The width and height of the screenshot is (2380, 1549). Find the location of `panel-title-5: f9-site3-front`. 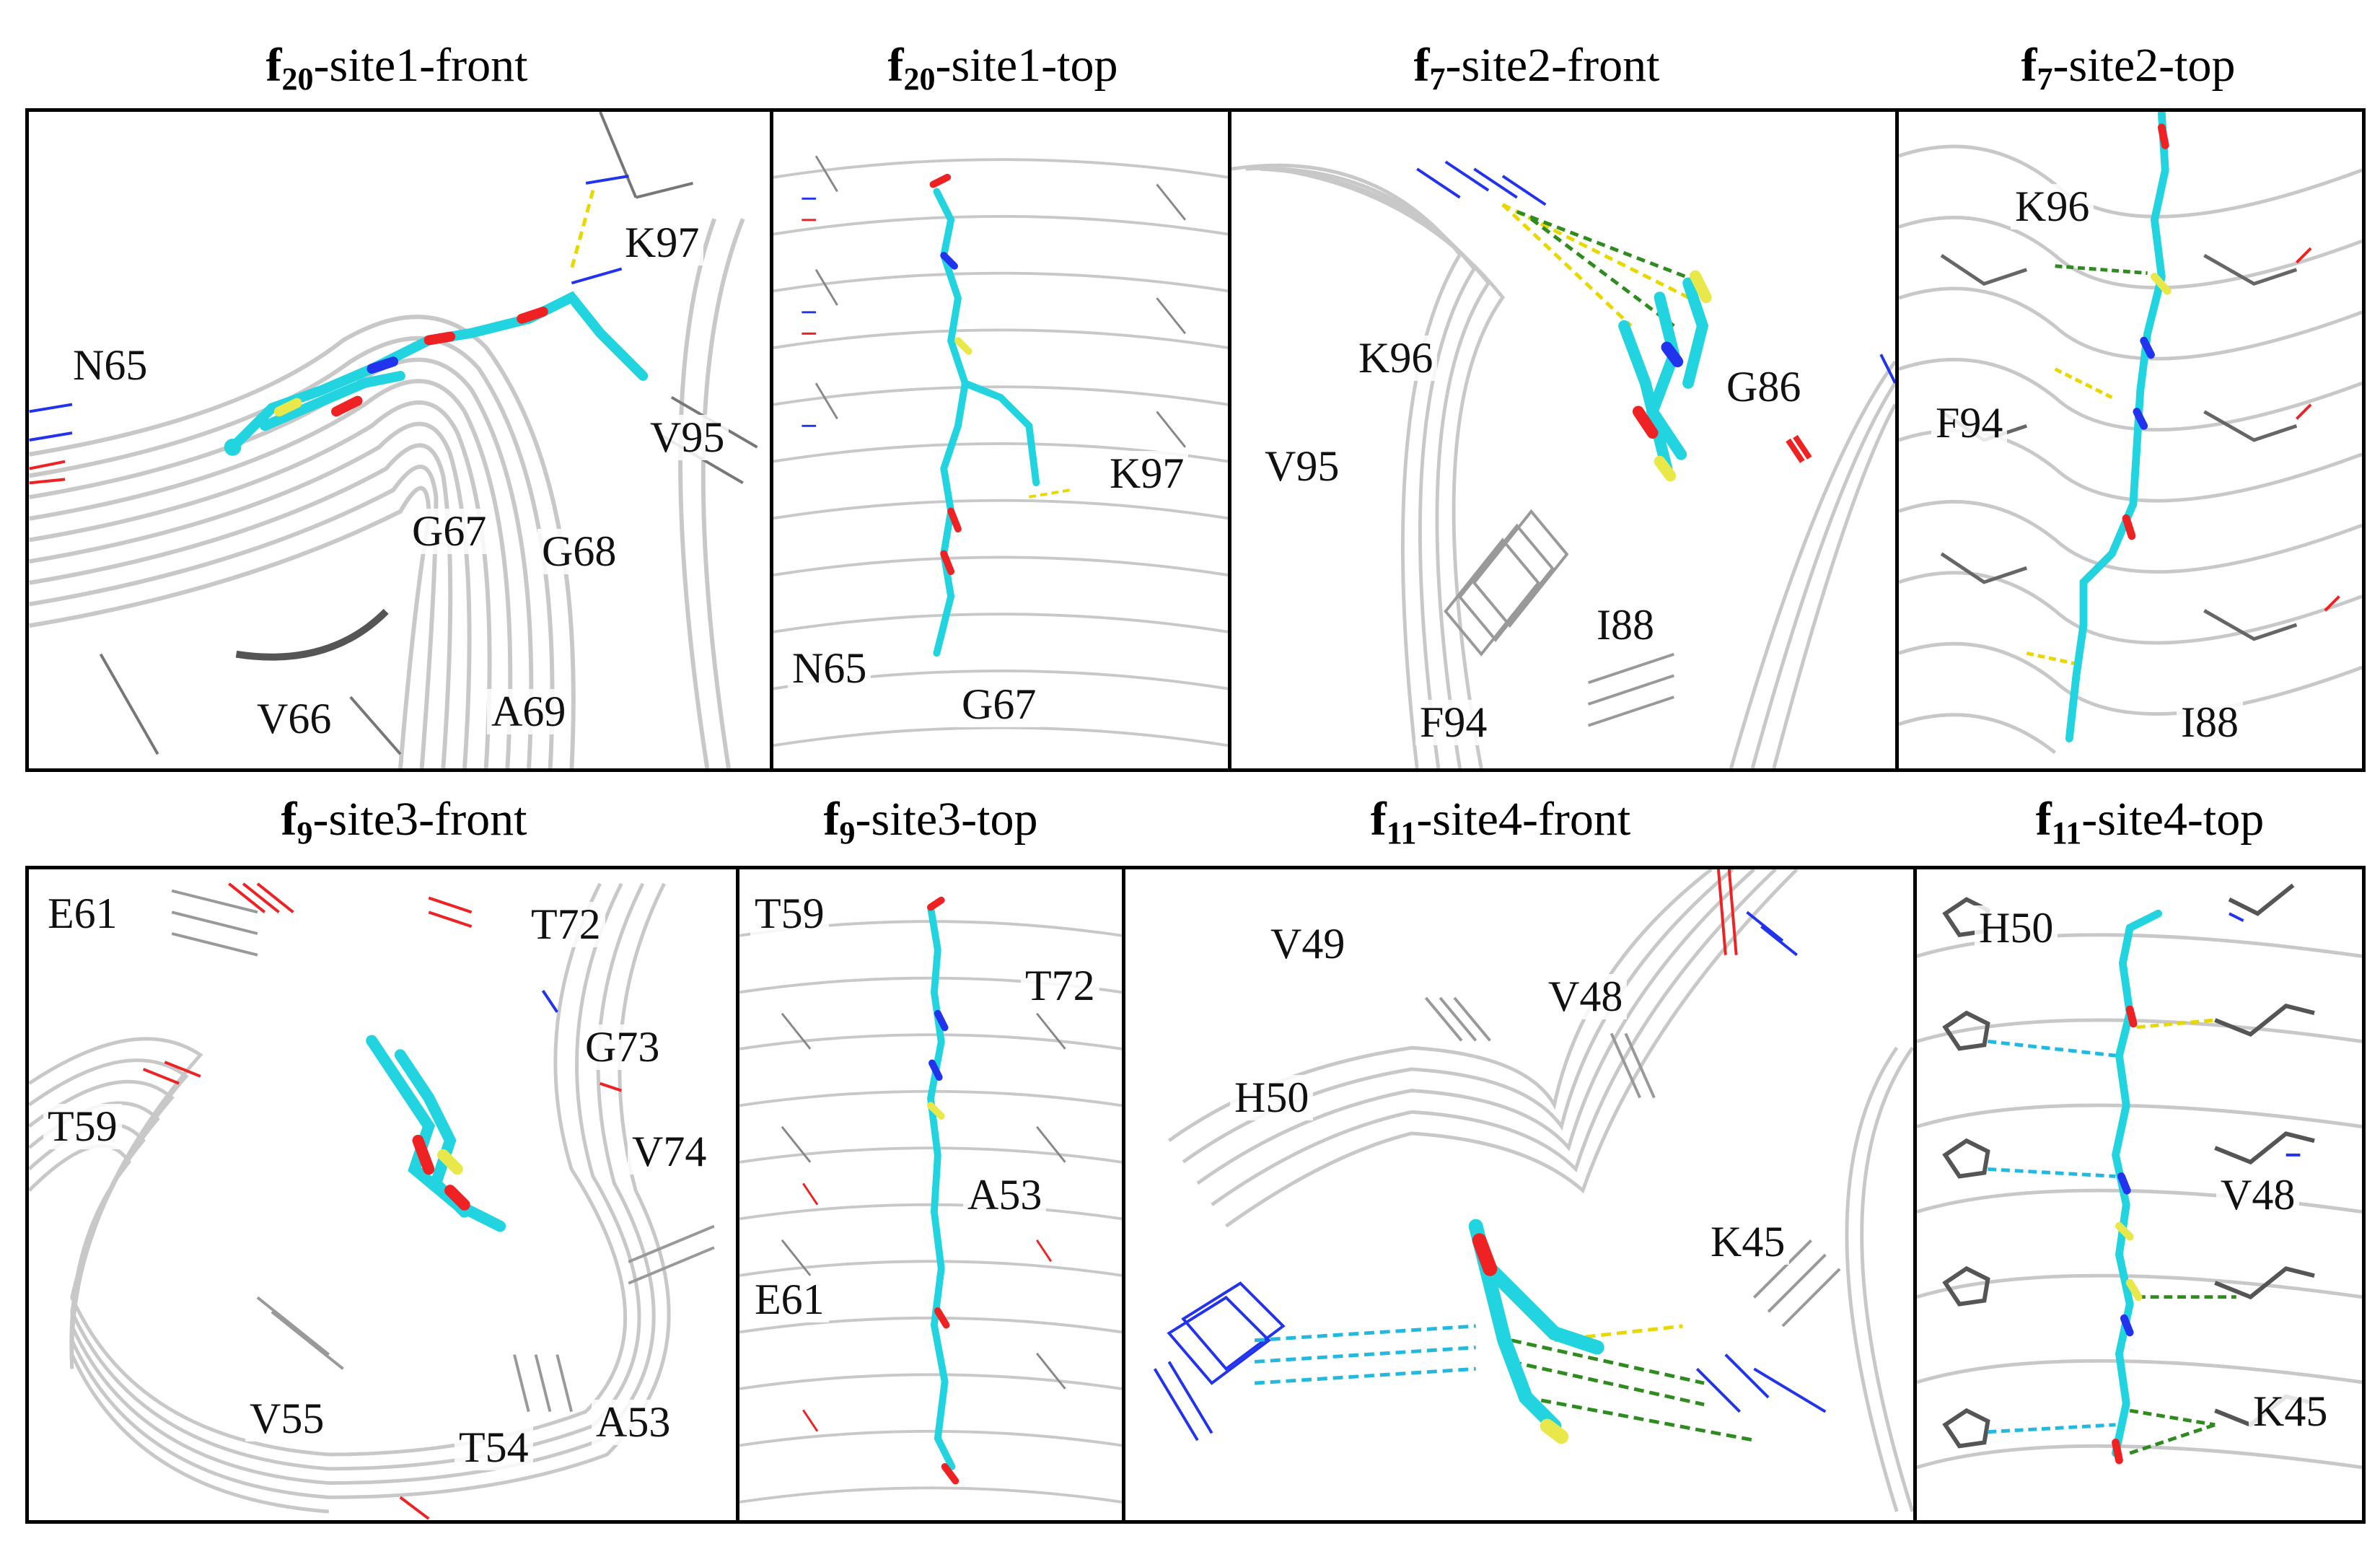

panel-title-5: f9-site3-front is located at coordinates (404, 822).